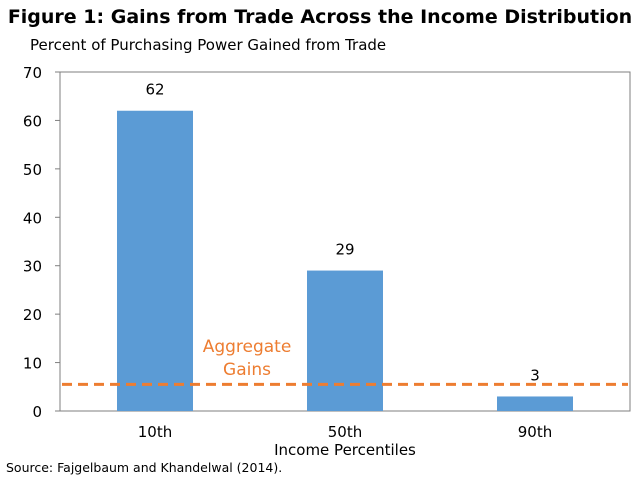 The height and width of the screenshot is (482, 640). What do you see at coordinates (345, 450) in the screenshot?
I see `x-axis-label: Income Percentiles` at bounding box center [345, 450].